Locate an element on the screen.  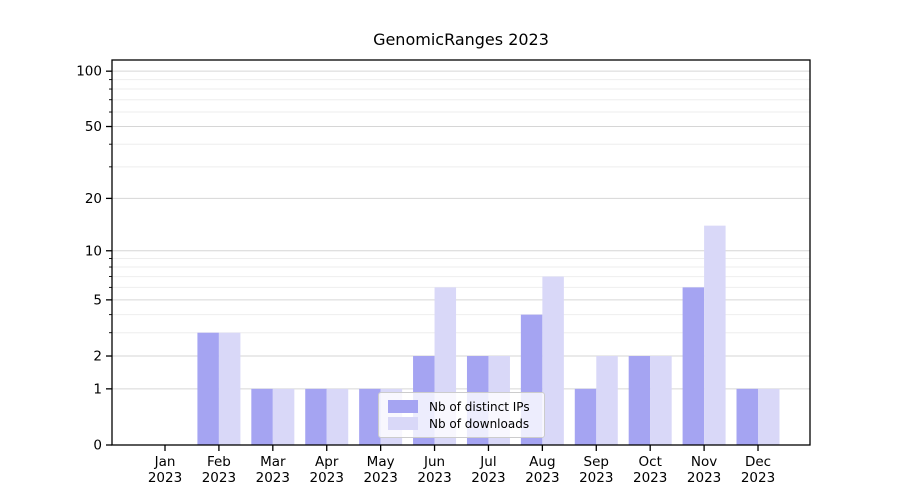
x-tick-label-month-Feb: Feb is located at coordinates (219, 462).